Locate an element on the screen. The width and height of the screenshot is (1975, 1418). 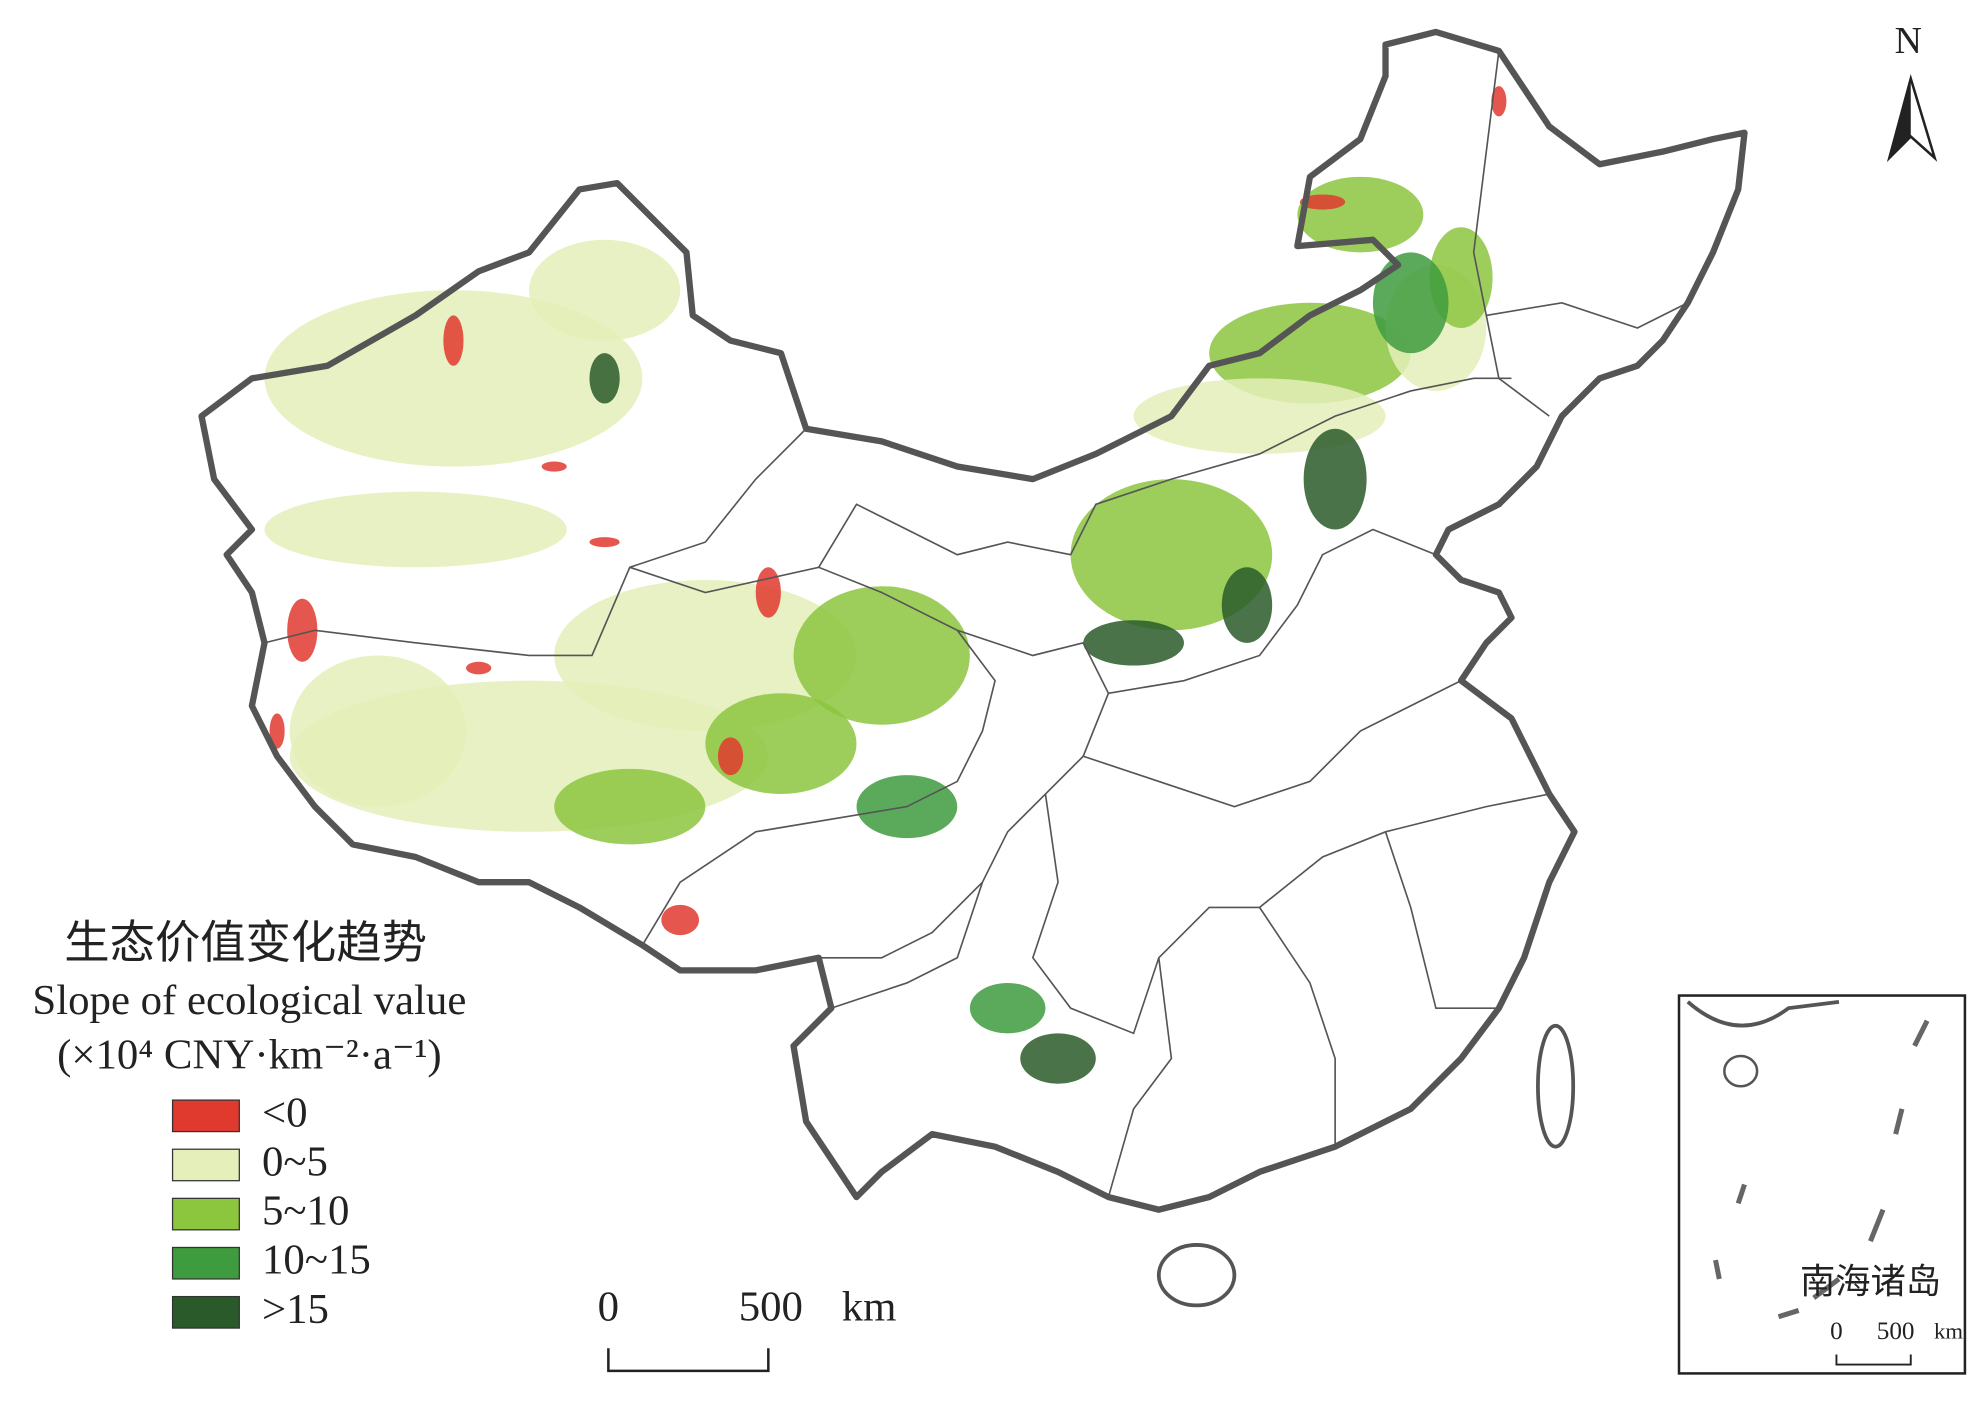
legend-title-cn: 生态价值变化趋势 is located at coordinates (245, 943).